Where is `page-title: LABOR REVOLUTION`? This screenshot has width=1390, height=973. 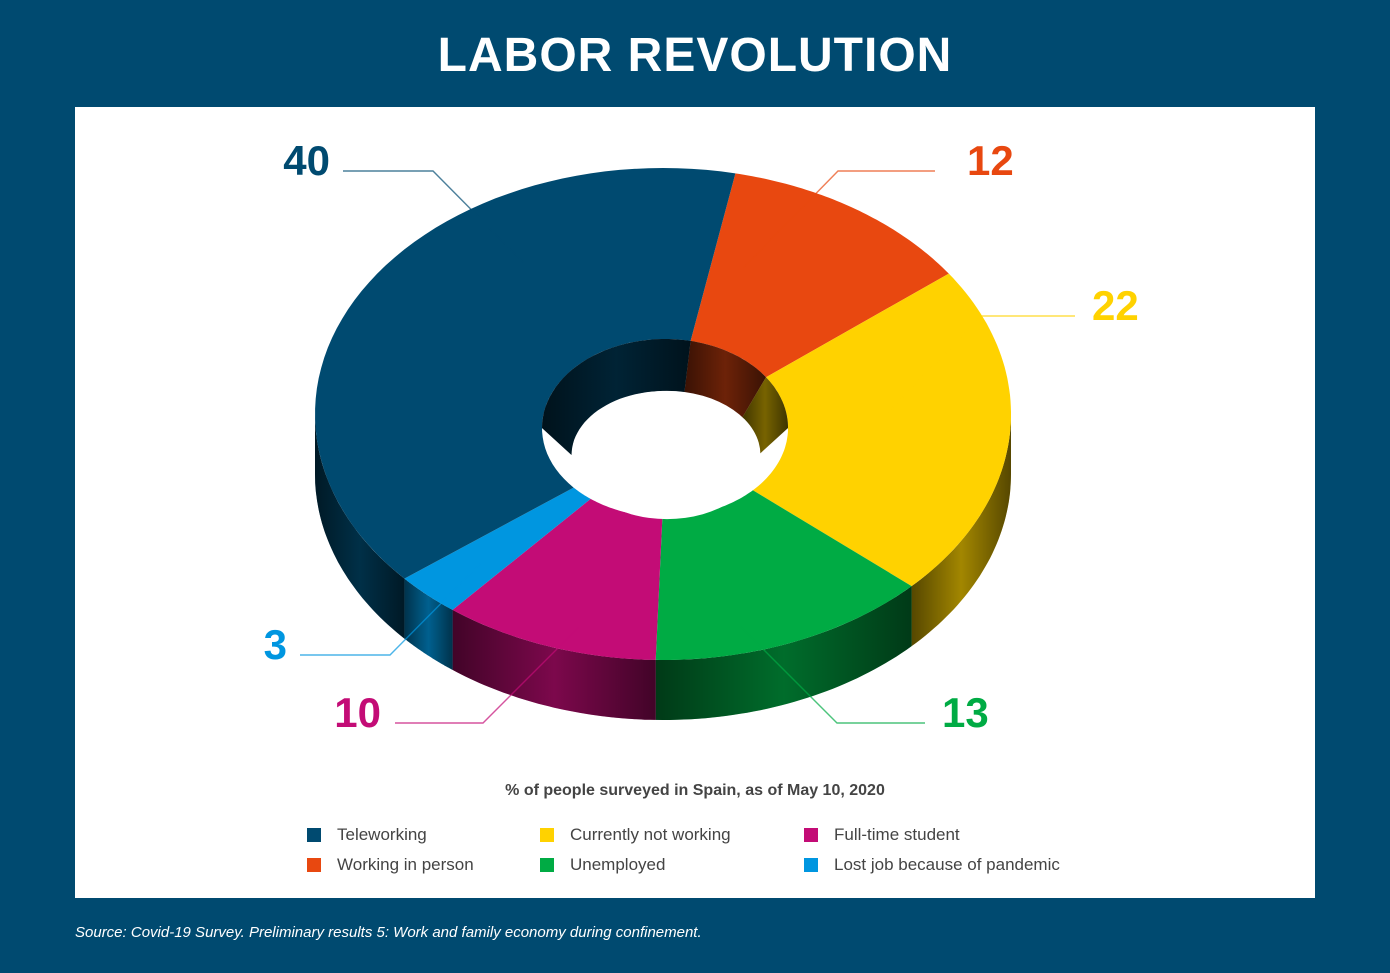
page-title: LABOR REVOLUTION is located at coordinates (695, 55).